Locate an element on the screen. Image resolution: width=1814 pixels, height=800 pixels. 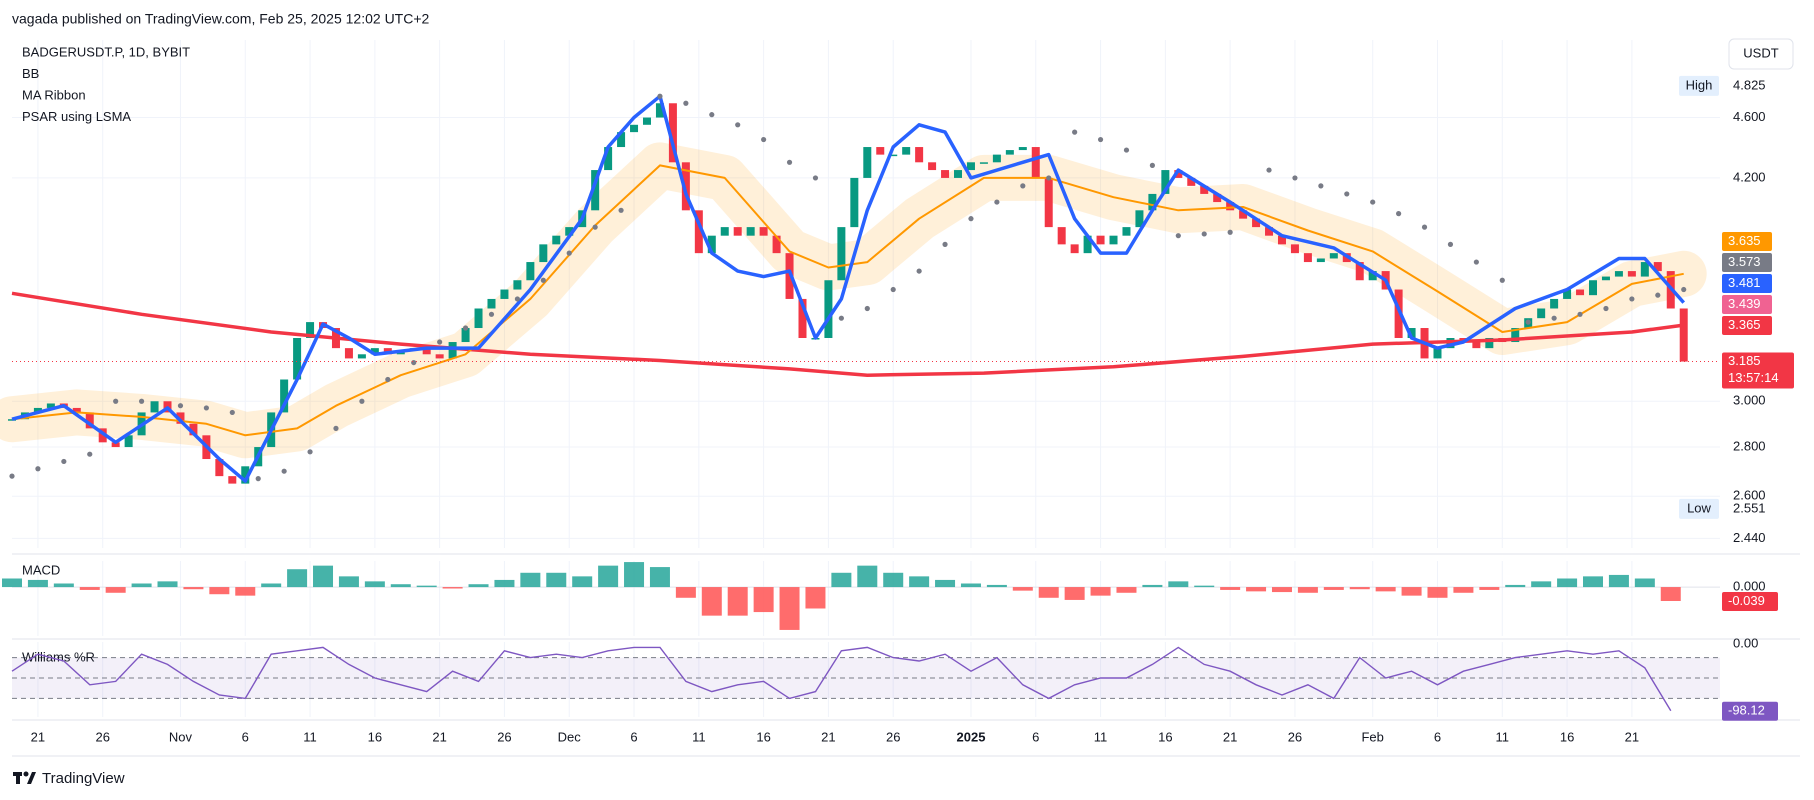
price-tag: 3.481 is located at coordinates (1744, 282).